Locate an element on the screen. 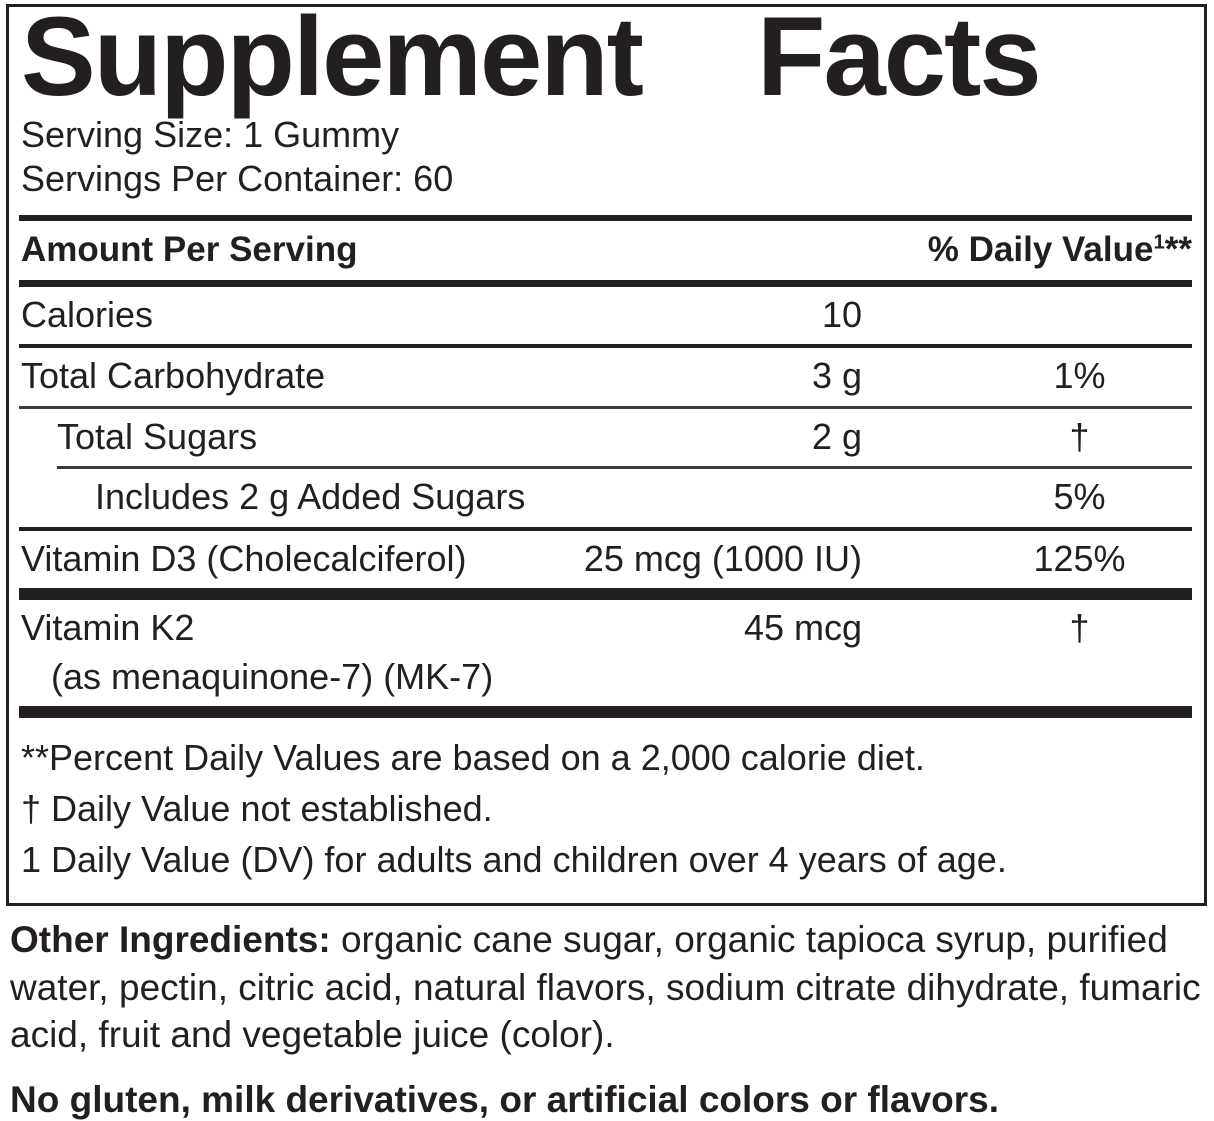 This screenshot has height=1121, width=1214. nutrient-row: Total Sugars 2 g † is located at coordinates (605, 437).